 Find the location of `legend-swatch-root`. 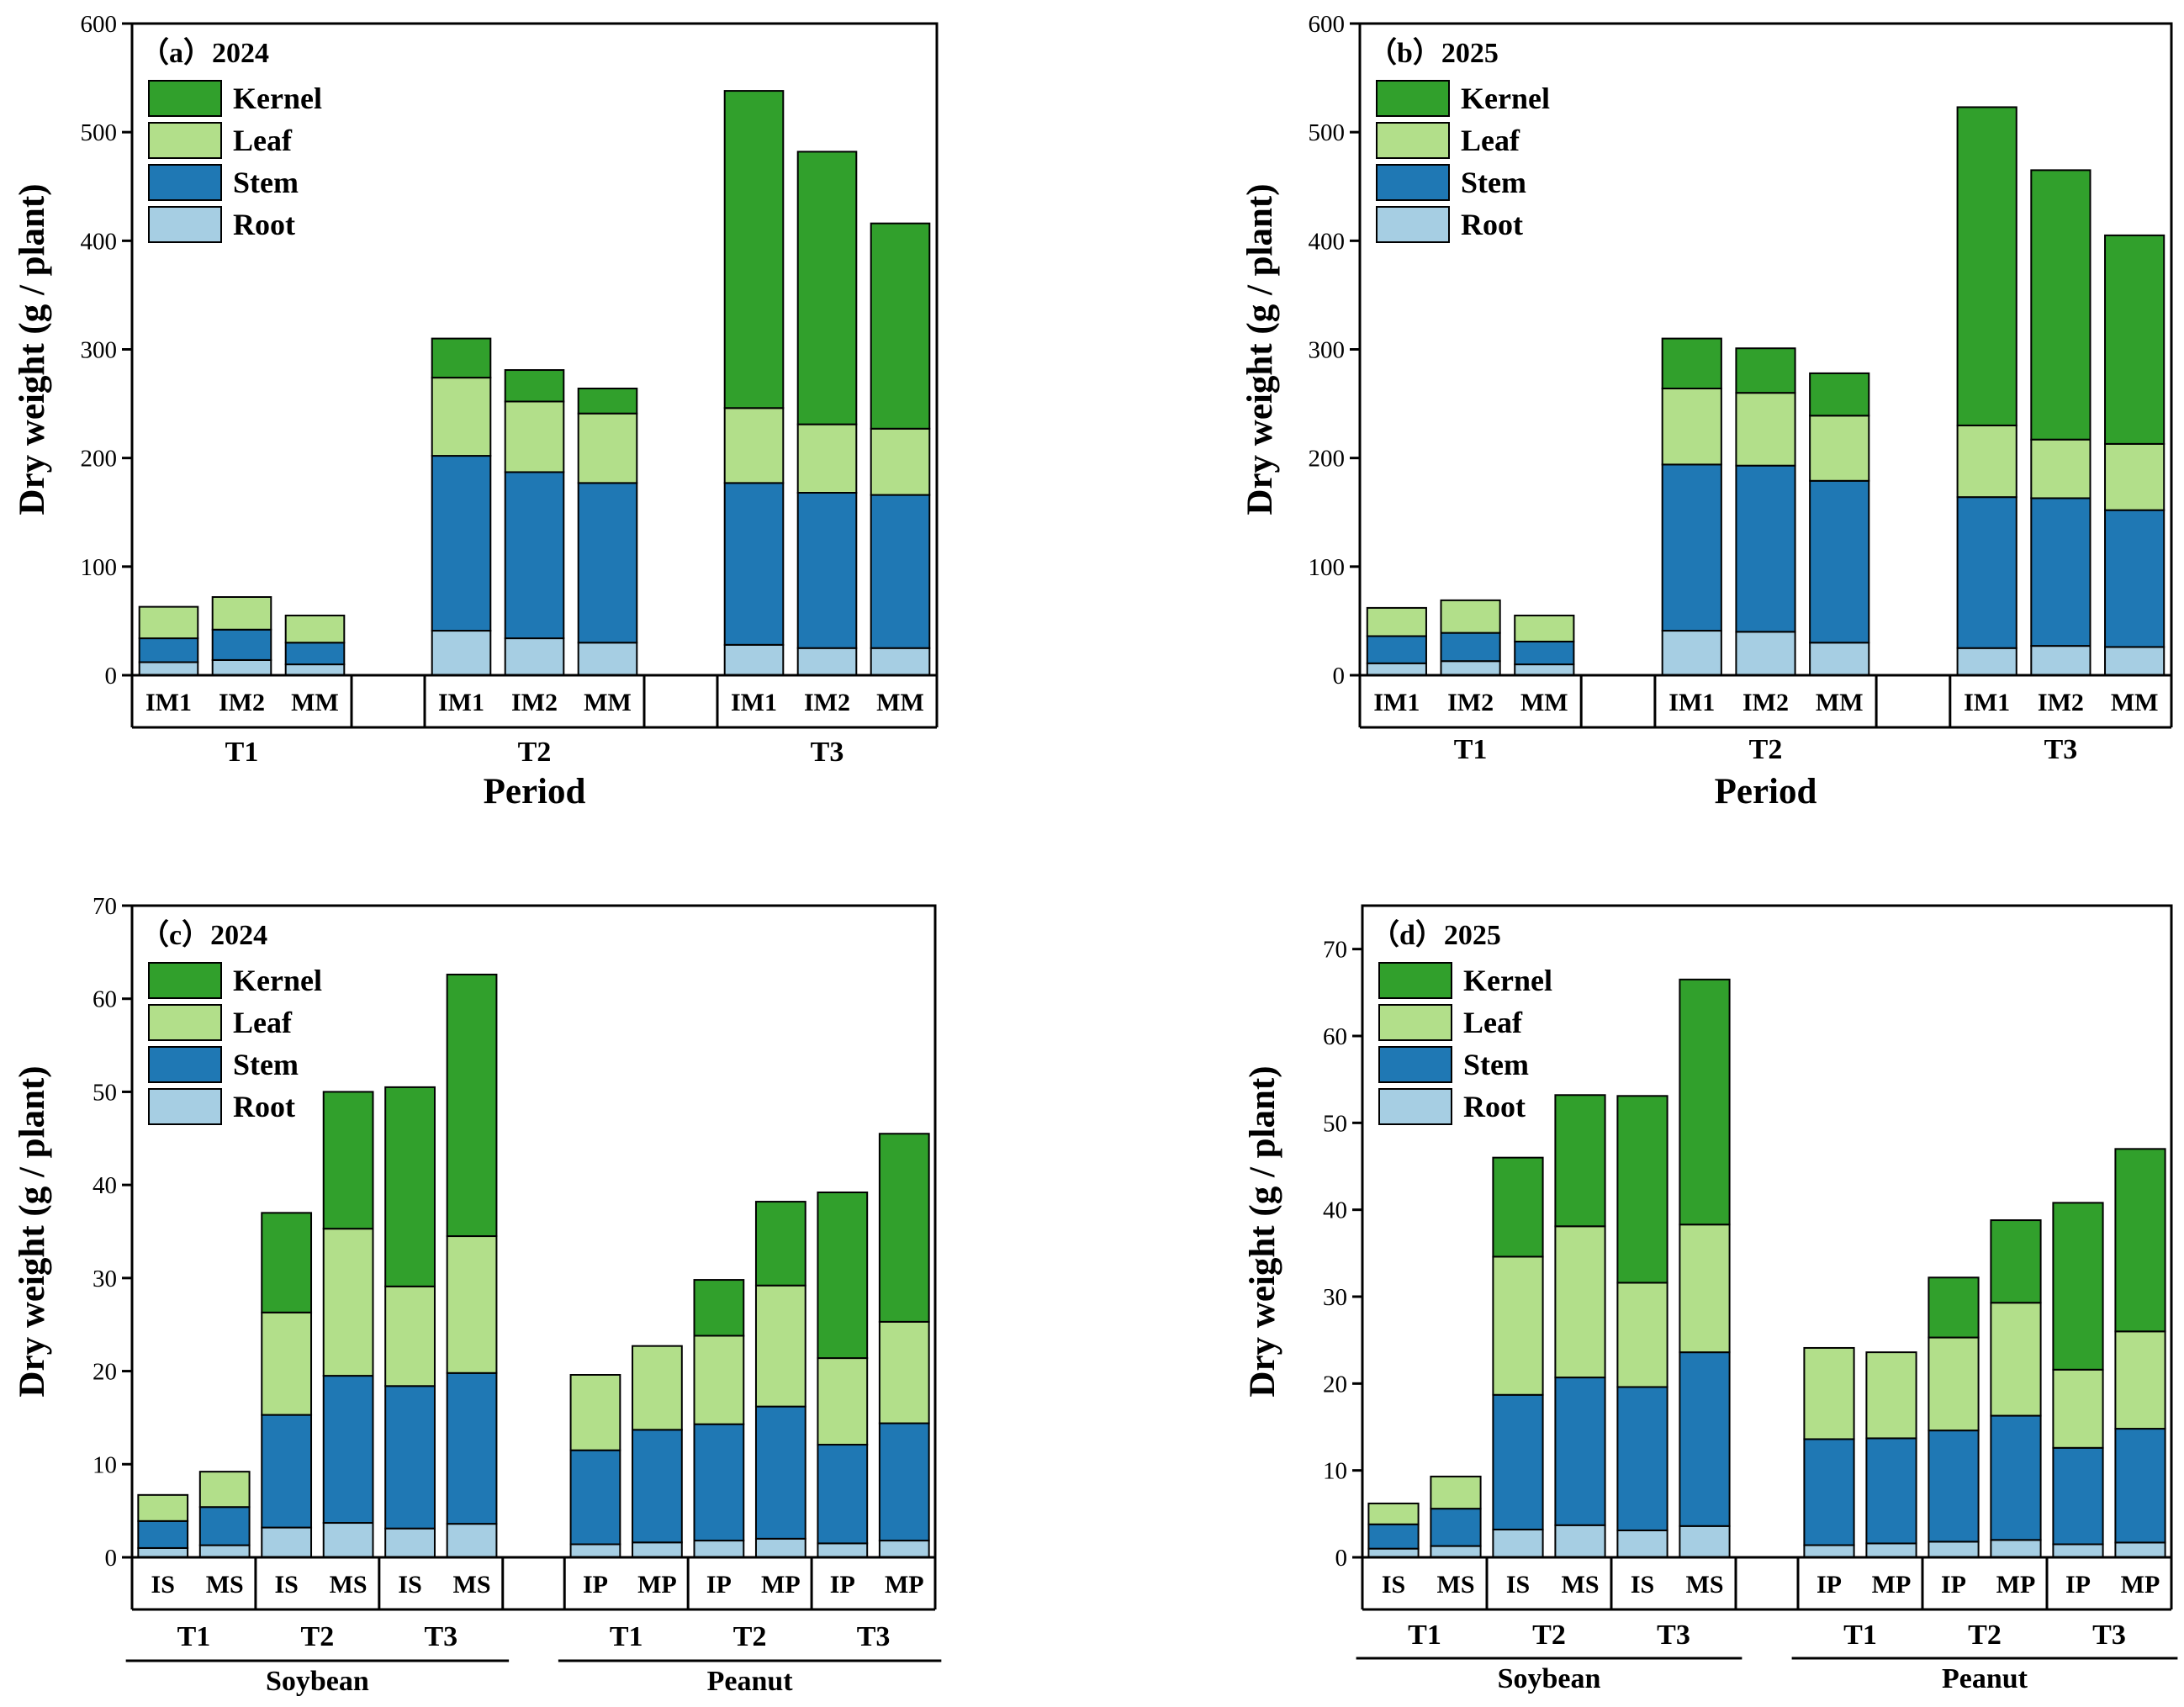

legend-swatch-root is located at coordinates (1413, 224).